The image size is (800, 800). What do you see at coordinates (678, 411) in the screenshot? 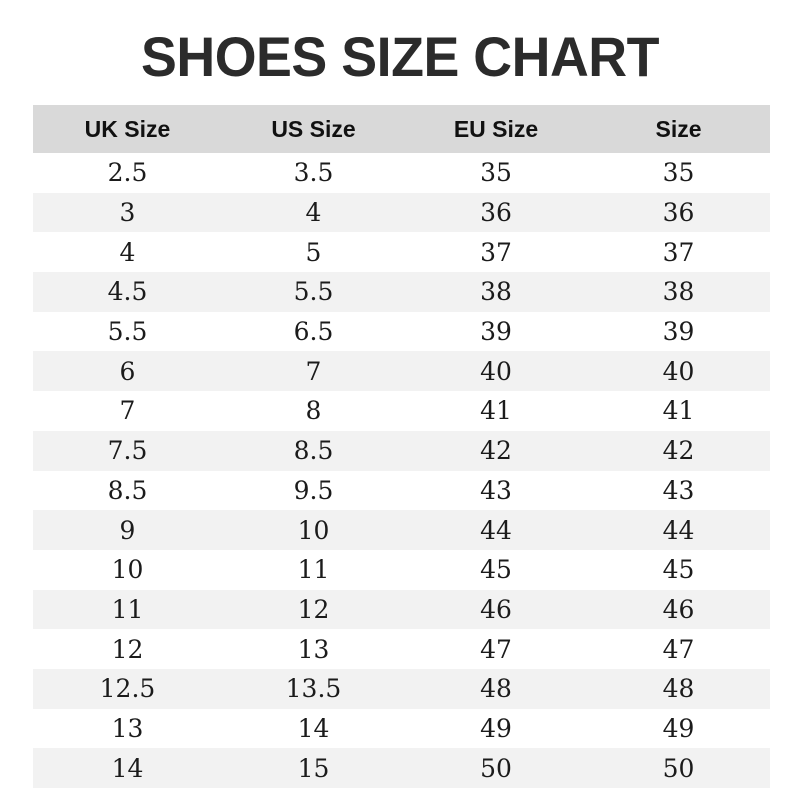
I see `cell-size: 41` at bounding box center [678, 411].